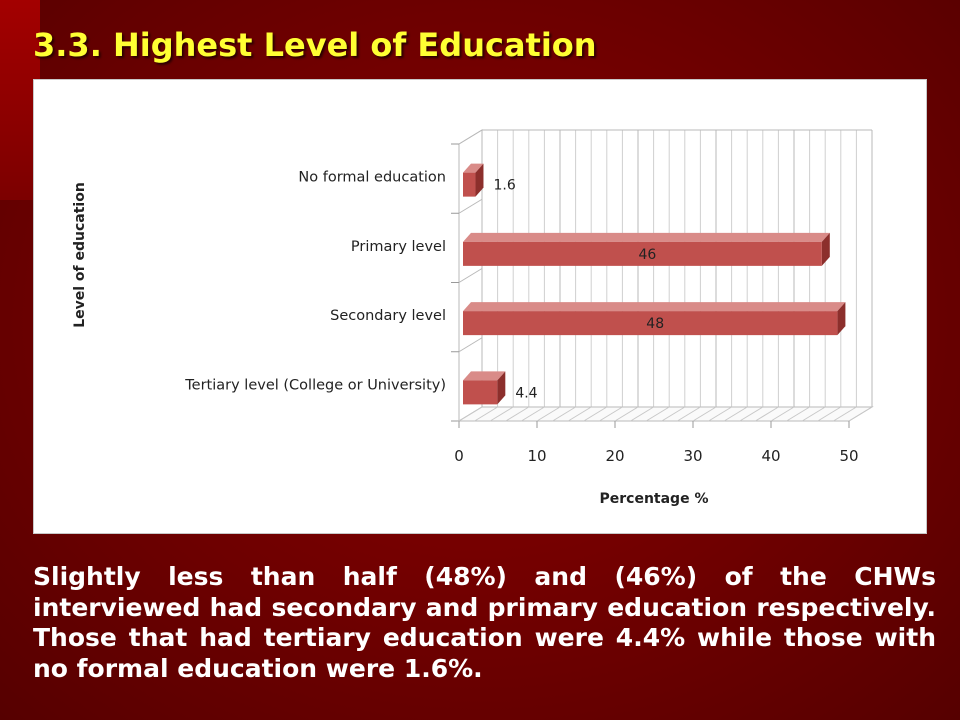 The width and height of the screenshot is (960, 720). I want to click on x-tick-label: 30, so click(692, 456).